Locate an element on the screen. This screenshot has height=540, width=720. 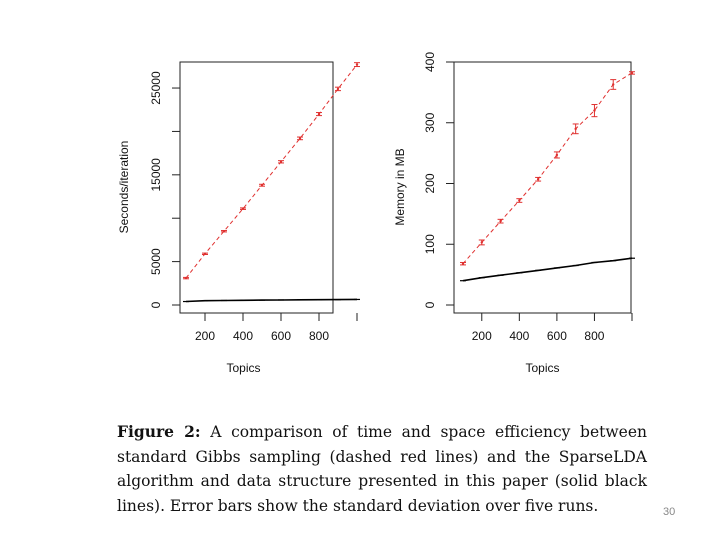
caption-label: Figure 2: is located at coordinates (159, 431).